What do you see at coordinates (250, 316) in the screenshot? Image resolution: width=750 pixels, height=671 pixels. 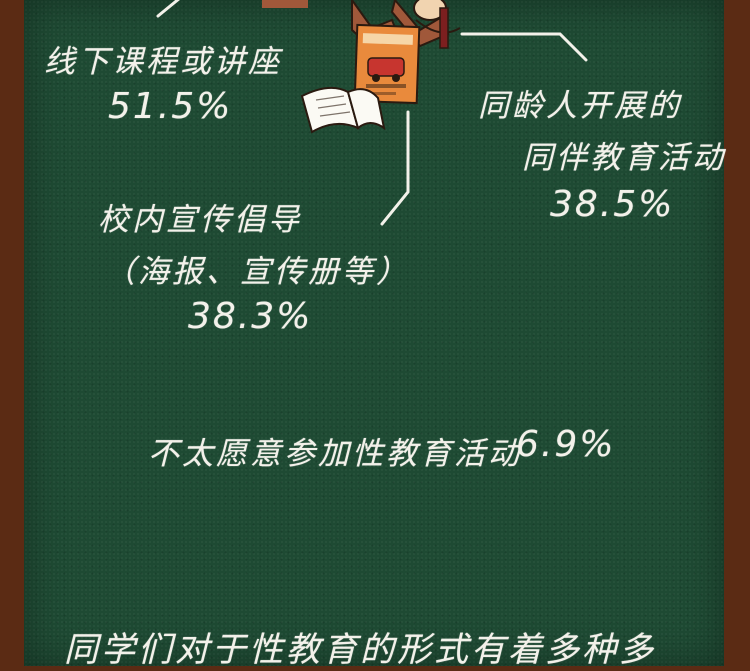 I see `item-3-value: 38.3%` at bounding box center [250, 316].